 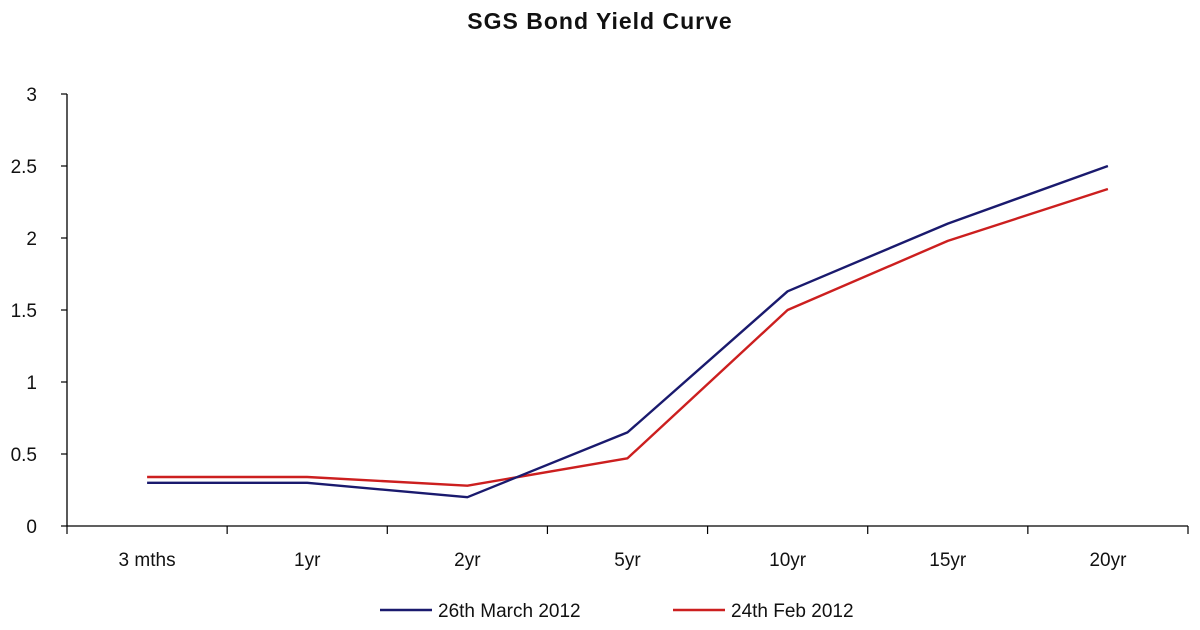 What do you see at coordinates (792, 611) in the screenshot?
I see `legend-label-1: 24th Feb 2012` at bounding box center [792, 611].